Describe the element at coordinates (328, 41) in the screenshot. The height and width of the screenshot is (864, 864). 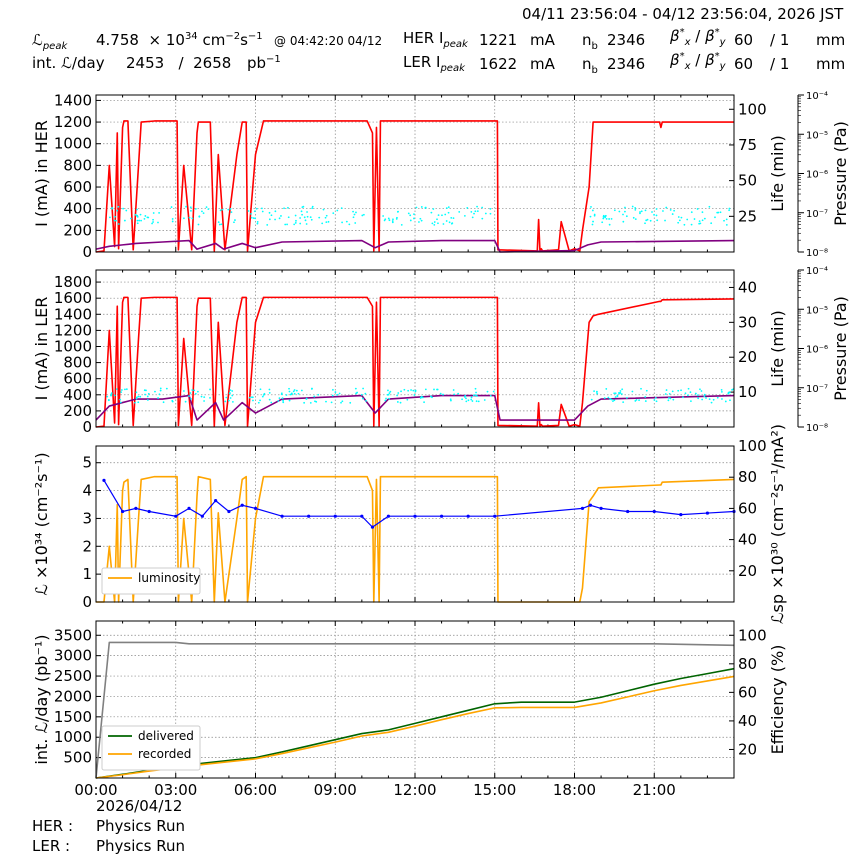
I see `lum-peak-time: @ 04:42:20 04/12` at that location.